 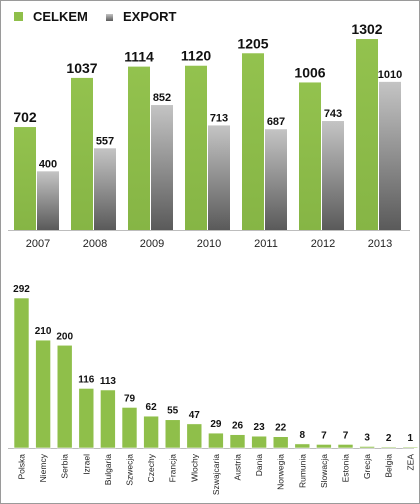 What do you see at coordinates (302, 471) in the screenshot?
I see `x-tick-label-Rumunia: Rumunia` at bounding box center [302, 471].